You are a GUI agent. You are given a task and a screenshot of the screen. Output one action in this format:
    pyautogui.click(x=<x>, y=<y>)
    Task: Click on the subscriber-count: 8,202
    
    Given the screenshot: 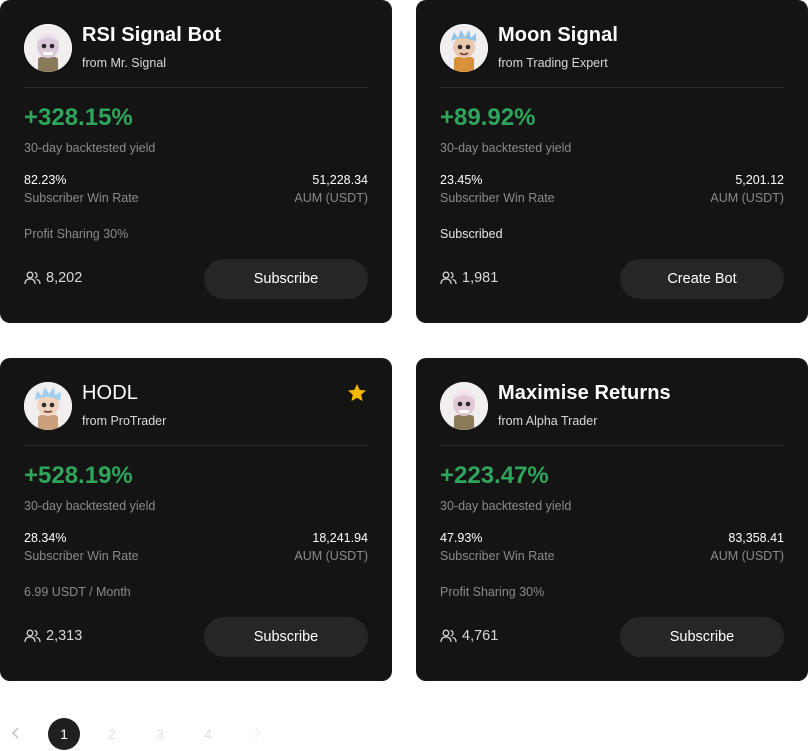 What is the action you would take?
    pyautogui.click(x=53, y=278)
    